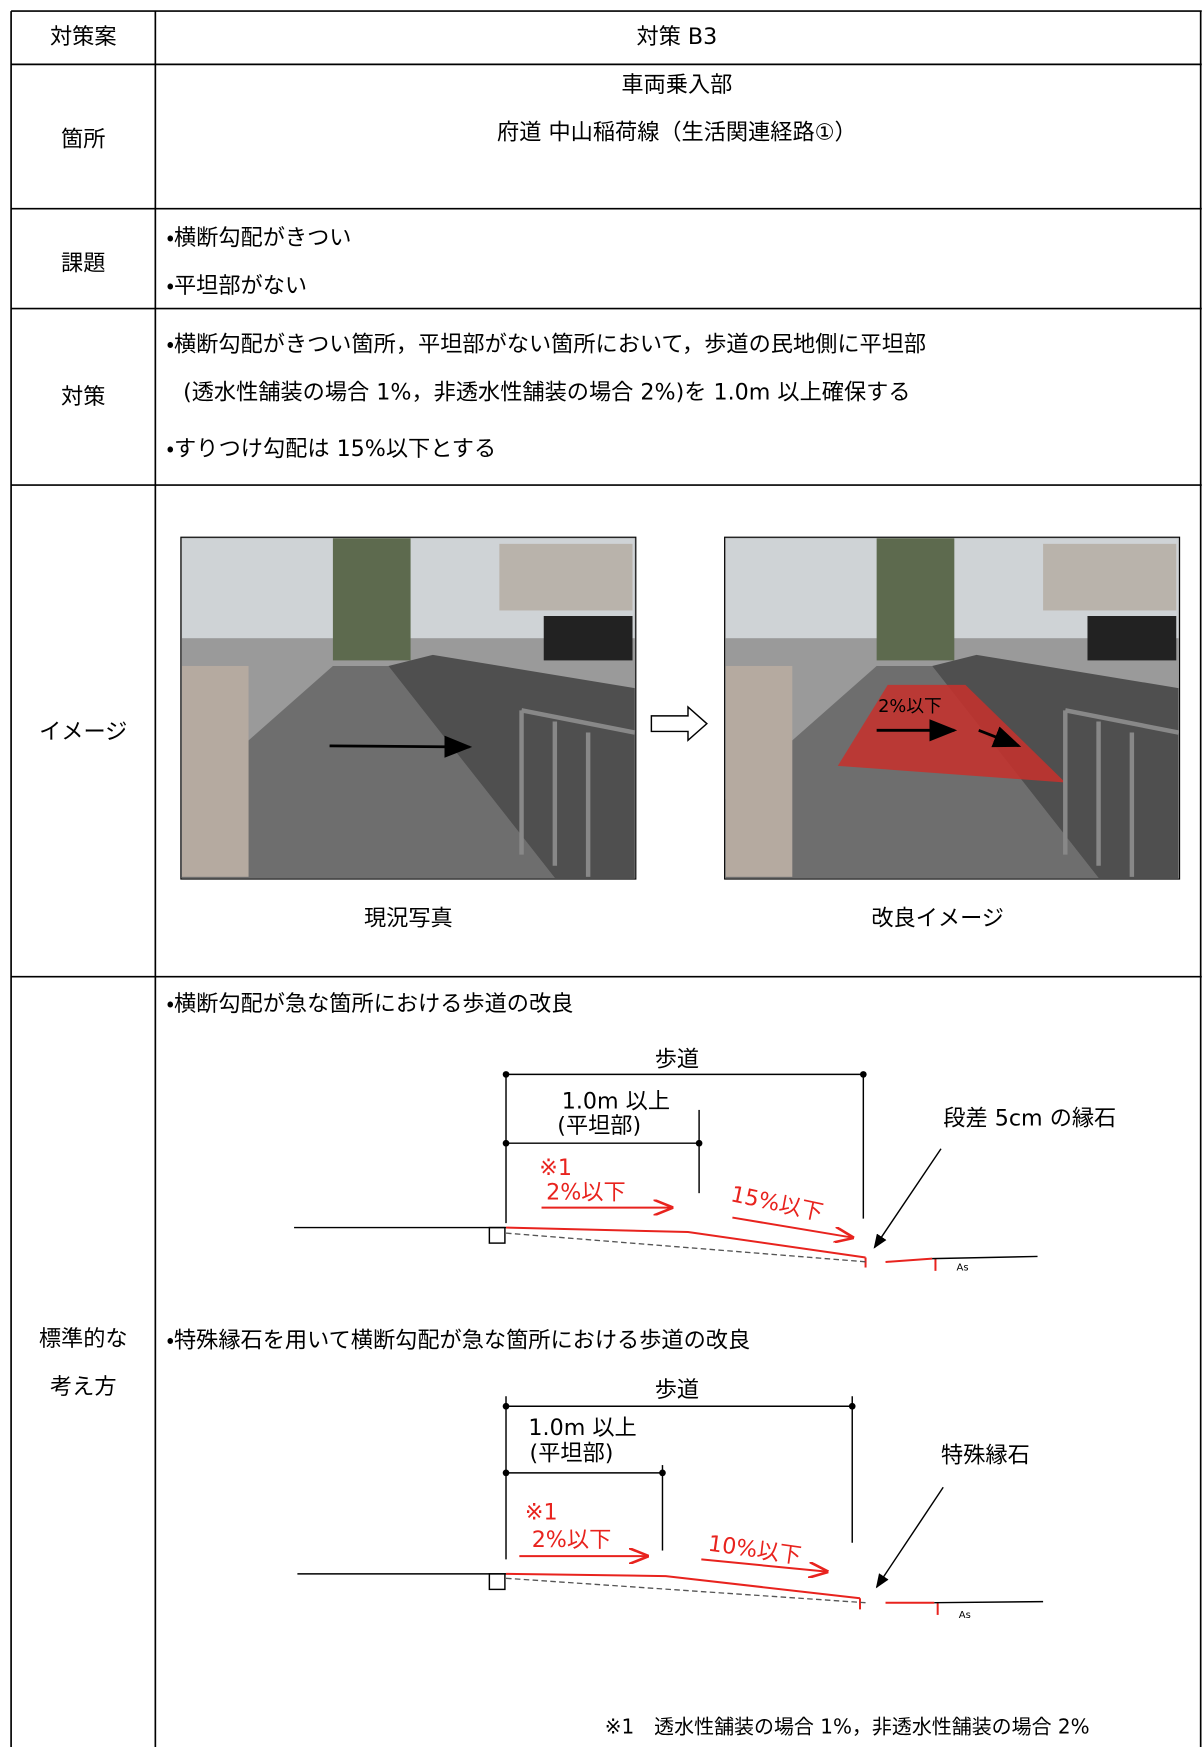  I want to click on diagram-heading: ・特殊縁石を用いて横断勾配が急な箇所における歩道の改良, so click(458, 1340).